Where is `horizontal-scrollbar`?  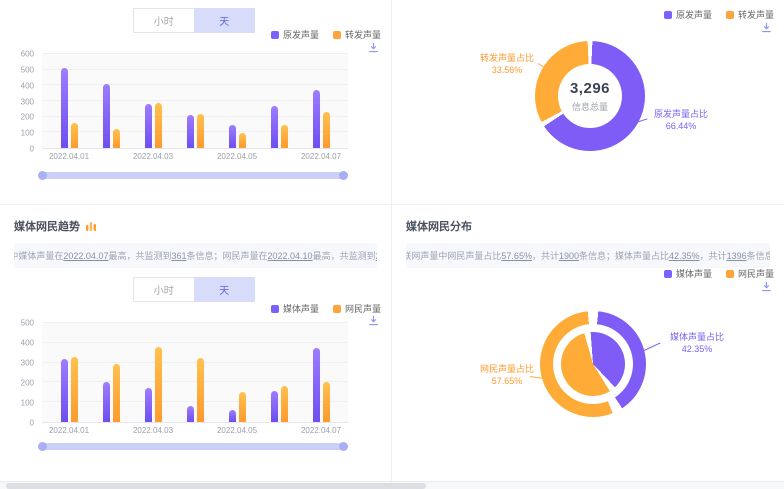
horizontal-scrollbar is located at coordinates (392, 485).